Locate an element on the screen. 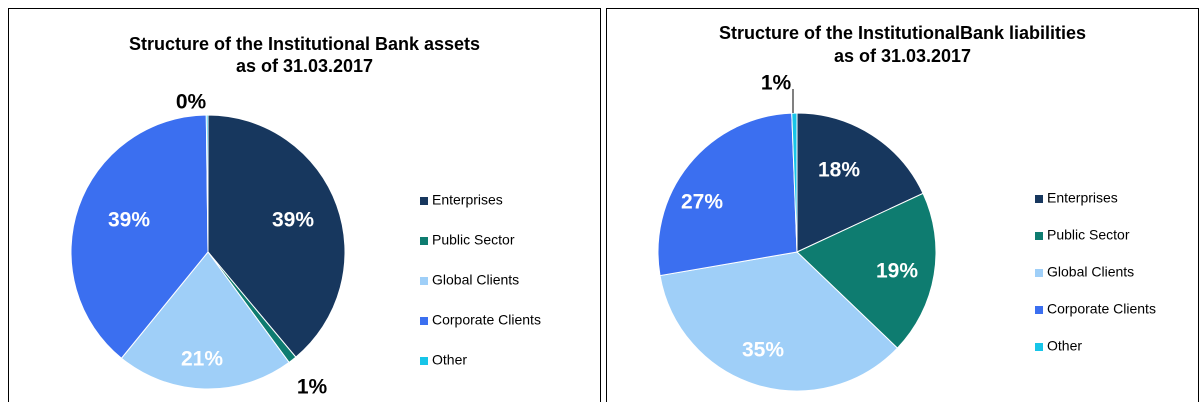 This screenshot has height=402, width=1202. assets-legend-swatch-corporate-clients is located at coordinates (424, 321).